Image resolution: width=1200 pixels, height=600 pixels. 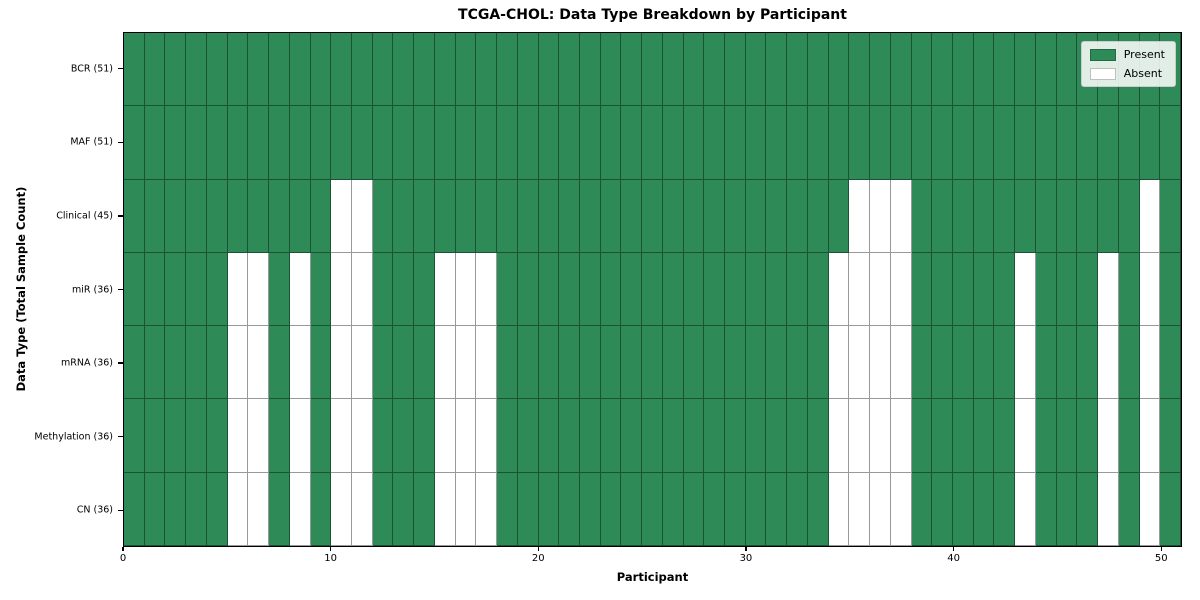 I want to click on cell-CN-p39, so click(x=943, y=509).